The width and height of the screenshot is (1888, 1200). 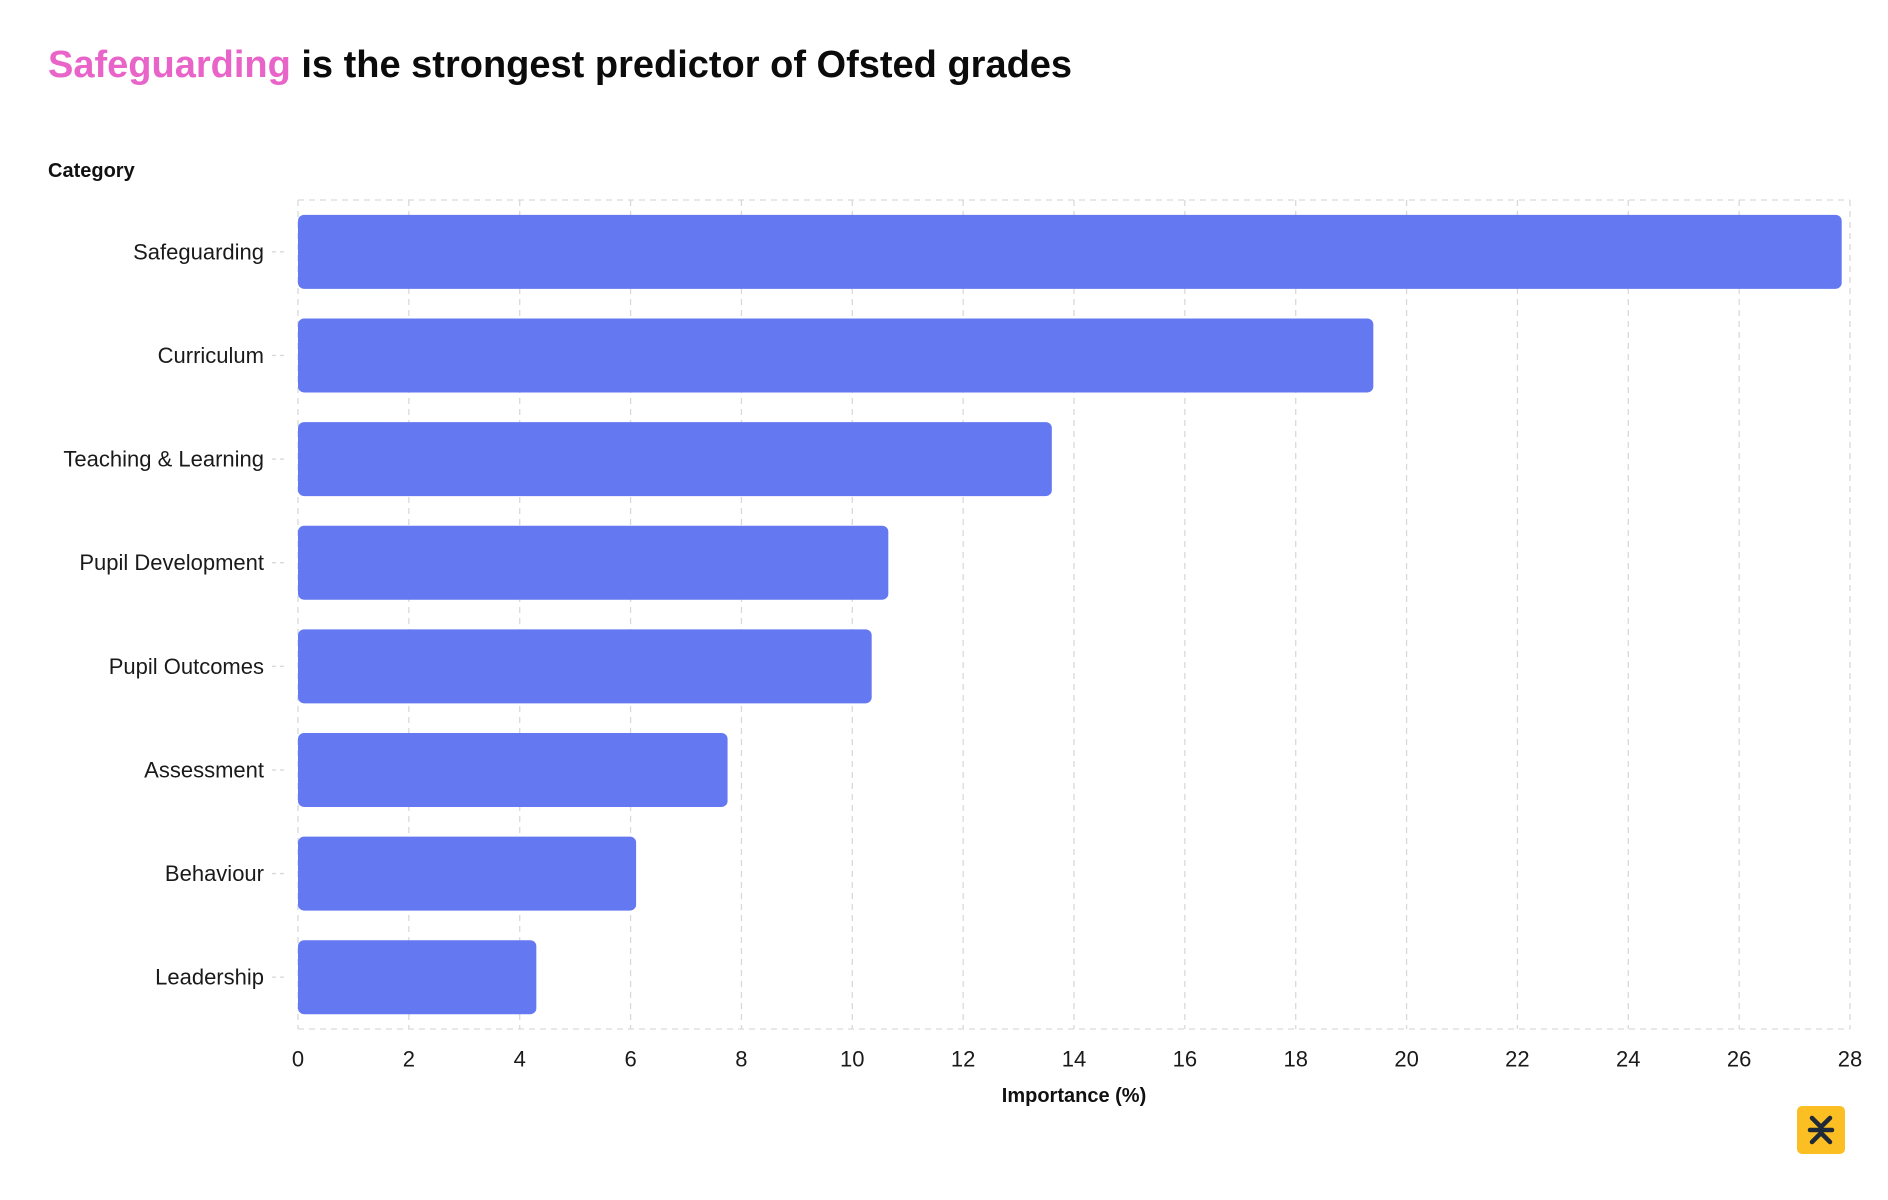 I want to click on bar-pupil-development, so click(x=593, y=562).